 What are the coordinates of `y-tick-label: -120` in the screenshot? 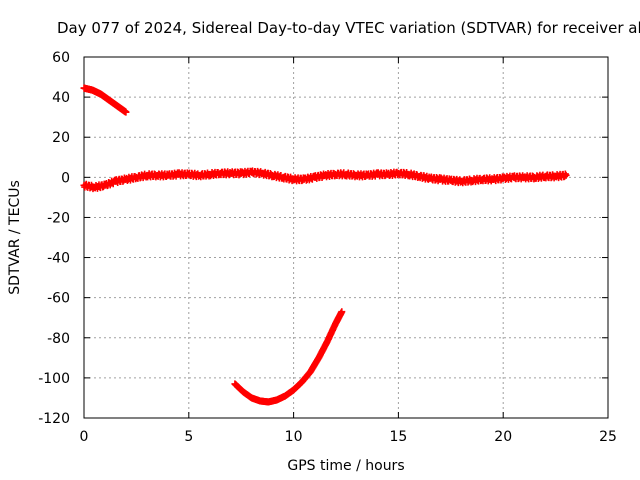 It's located at (54, 419).